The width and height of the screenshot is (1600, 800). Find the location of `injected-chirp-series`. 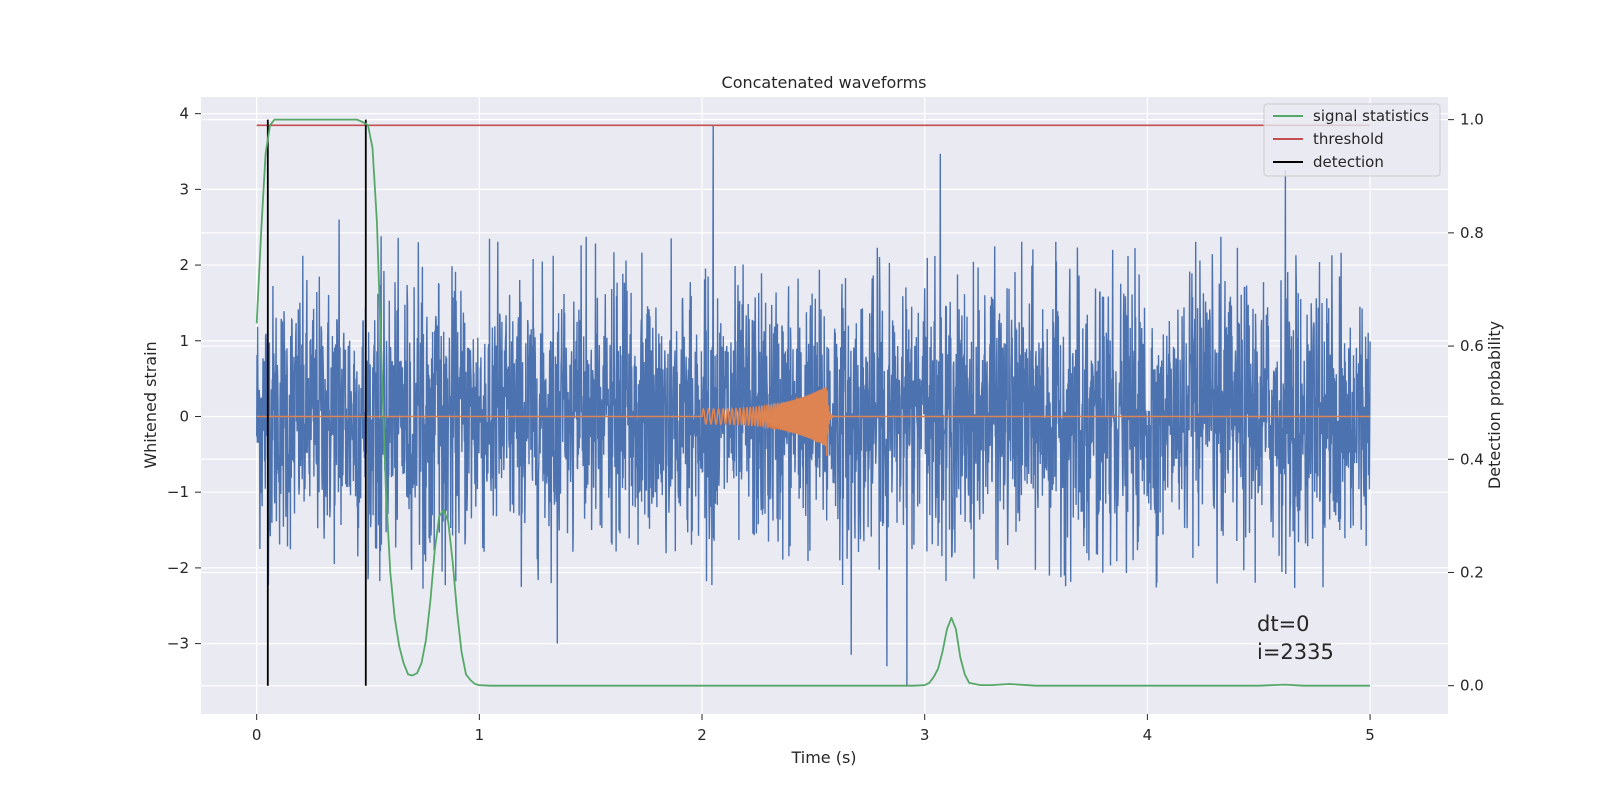

injected-chirp-series is located at coordinates (813, 421).